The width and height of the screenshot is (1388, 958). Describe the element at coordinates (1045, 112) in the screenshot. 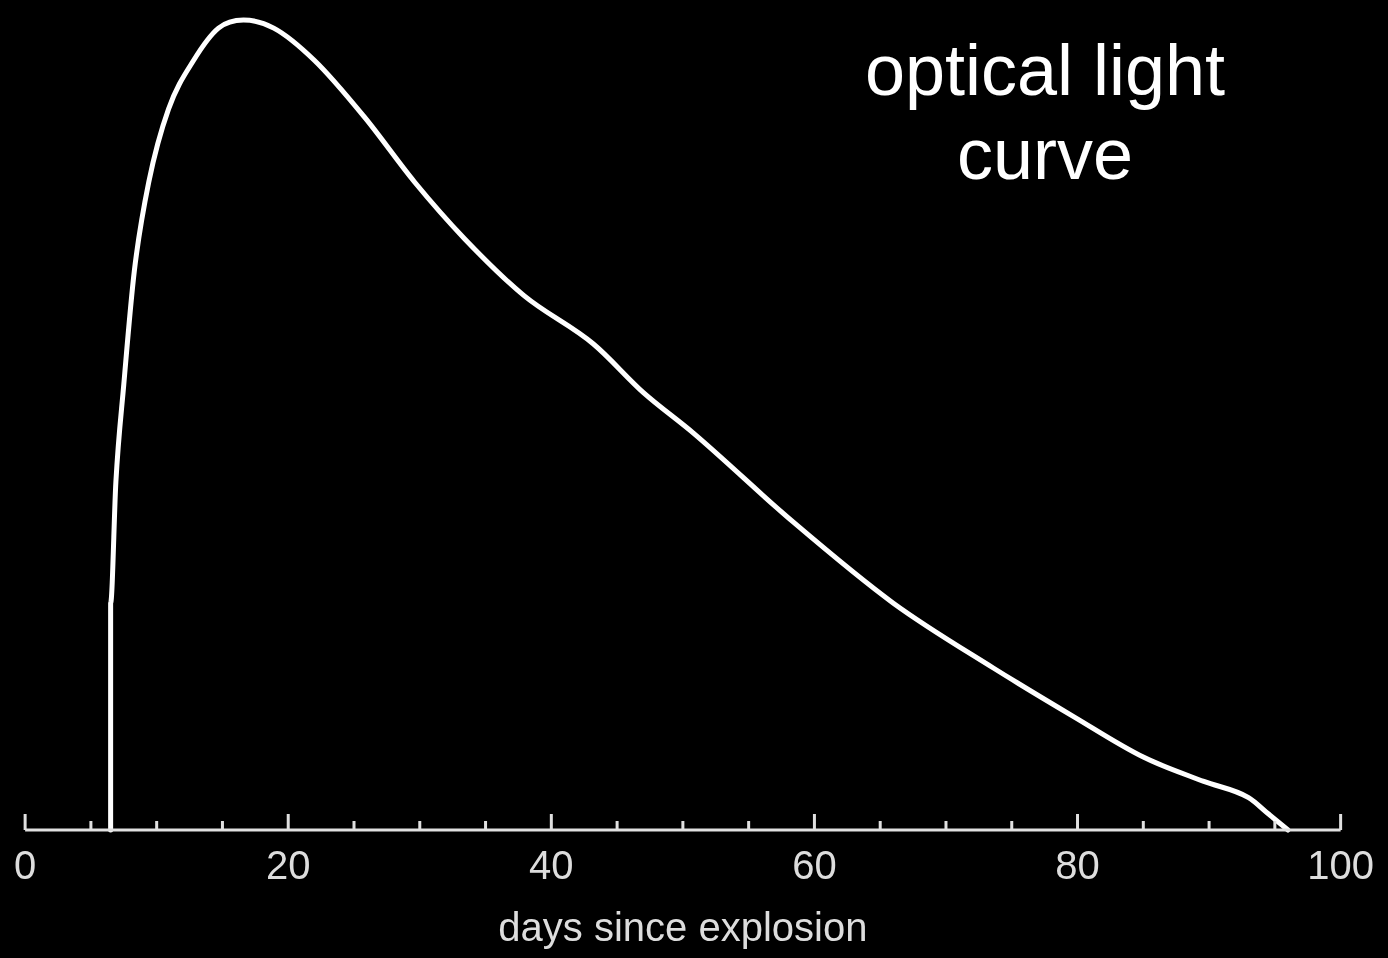

I see `annotation: optical light curve` at that location.